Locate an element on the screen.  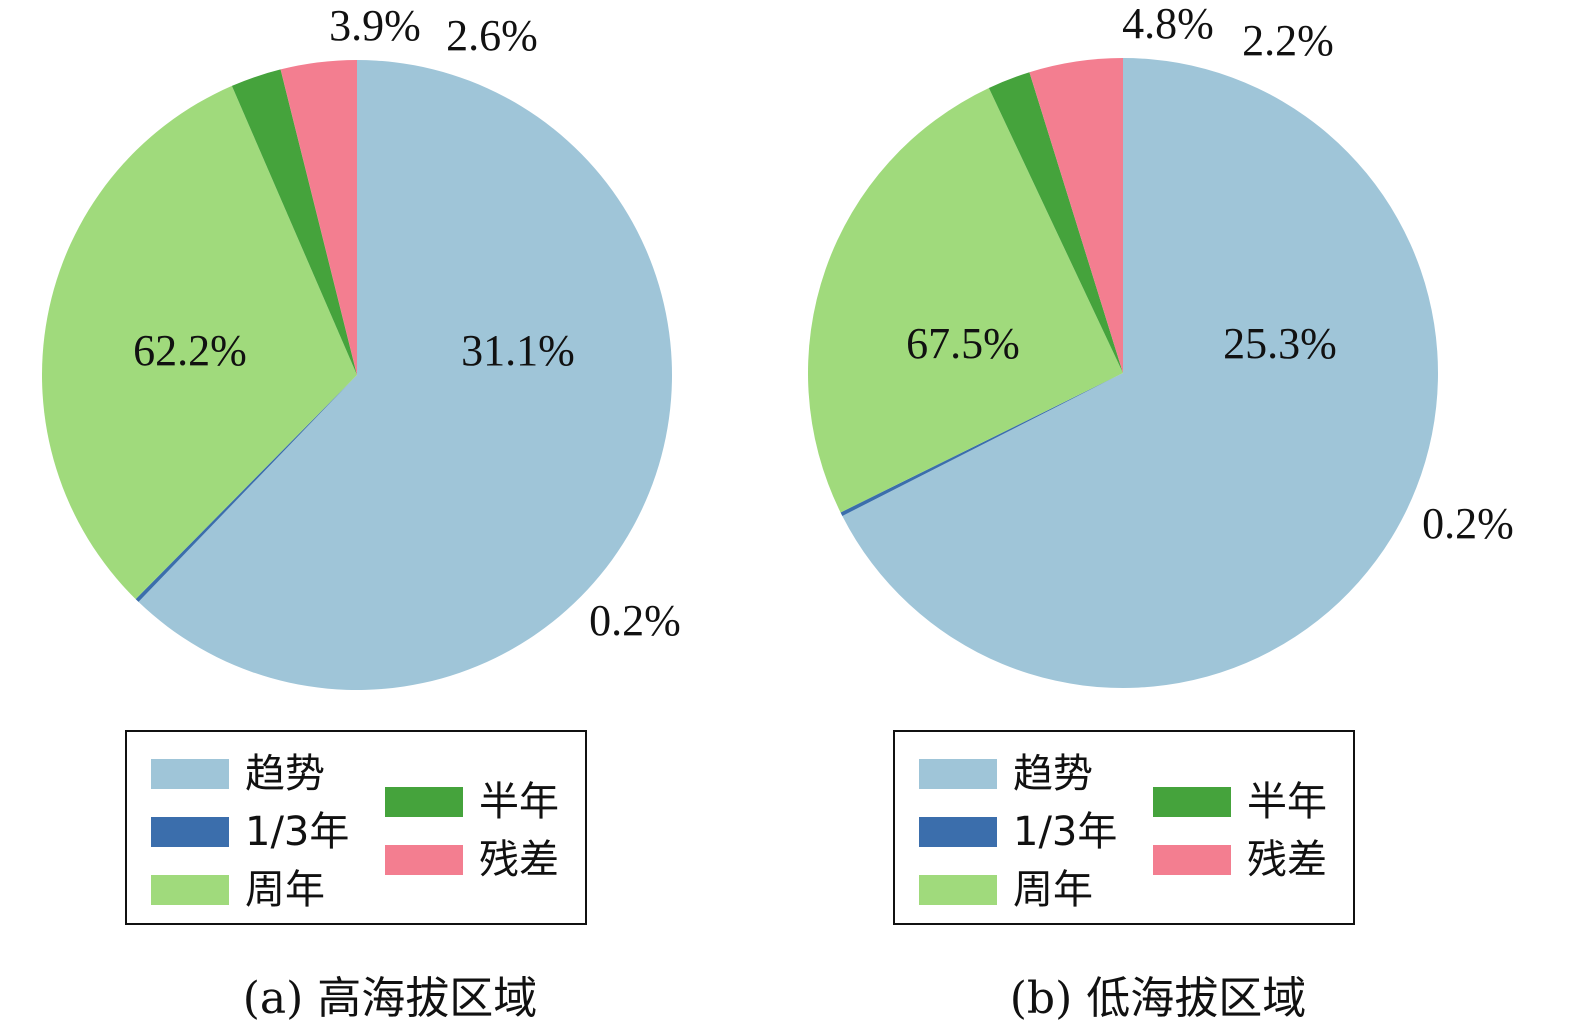
data-label-半年: 2.2% is located at coordinates (1288, 40).